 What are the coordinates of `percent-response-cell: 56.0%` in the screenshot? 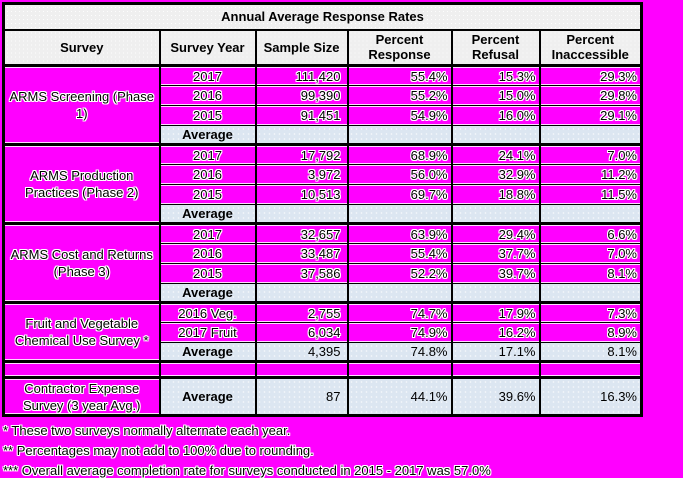 It's located at (399, 174).